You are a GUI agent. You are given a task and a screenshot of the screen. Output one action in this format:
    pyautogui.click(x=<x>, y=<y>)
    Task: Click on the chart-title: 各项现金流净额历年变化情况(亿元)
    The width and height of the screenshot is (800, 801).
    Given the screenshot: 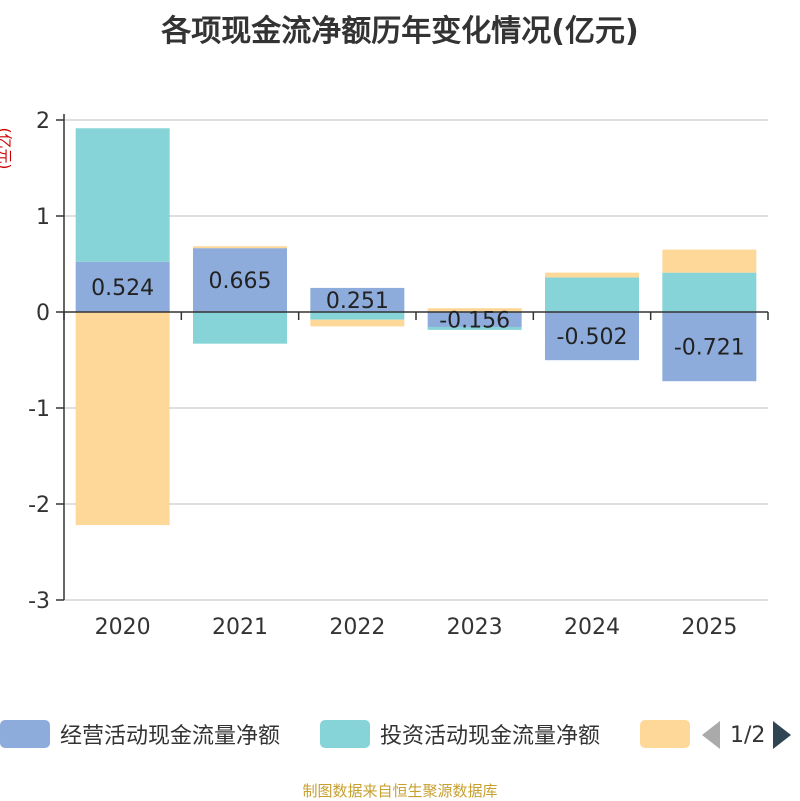 What is the action you would take?
    pyautogui.click(x=400, y=31)
    